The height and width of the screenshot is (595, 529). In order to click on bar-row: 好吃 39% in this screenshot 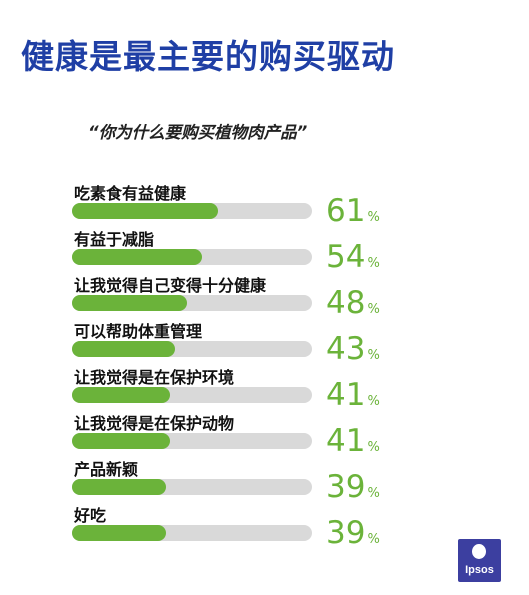, I will do `click(232, 527)`.